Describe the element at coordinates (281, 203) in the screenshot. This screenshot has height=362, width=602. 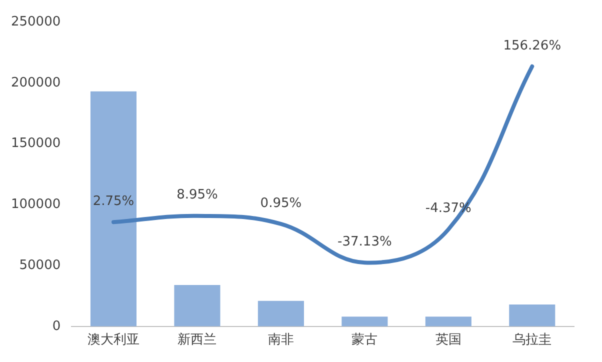
I see `data-label: 0.95%` at that location.